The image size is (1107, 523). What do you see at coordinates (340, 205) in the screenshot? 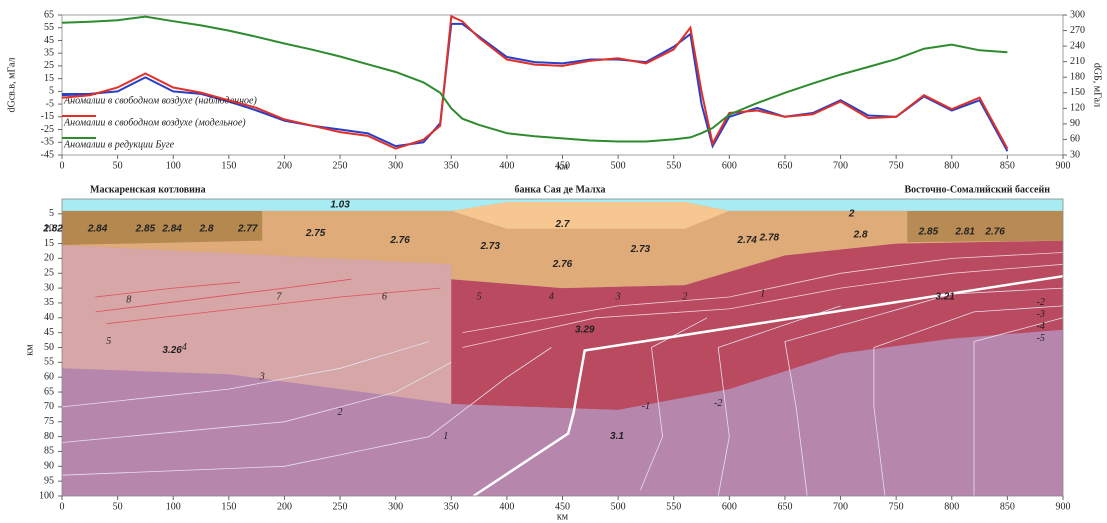
I see `density-label: 1.03` at bounding box center [340, 205].